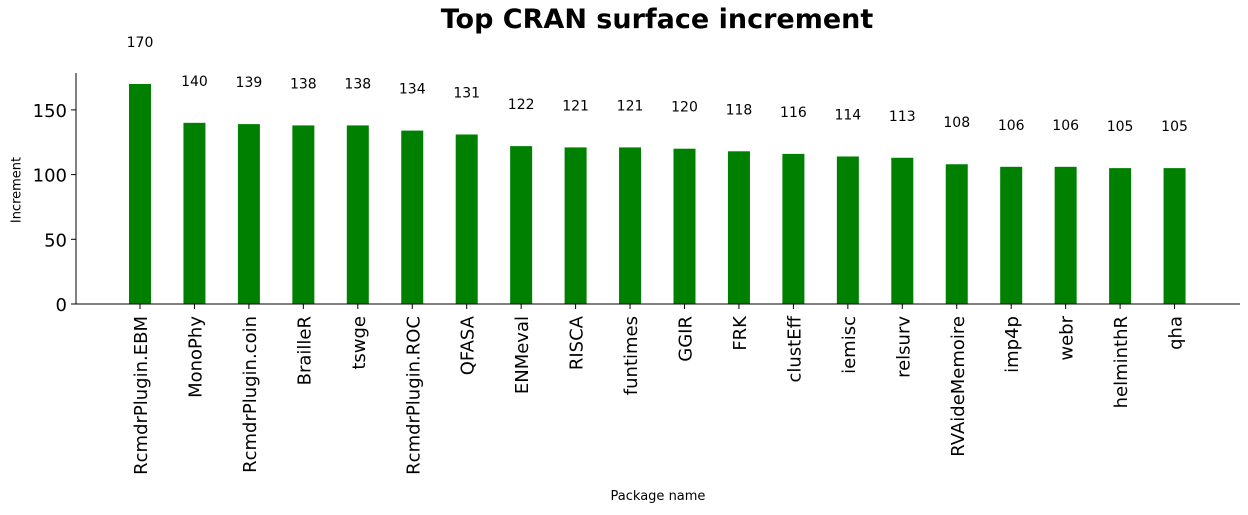 Image resolution: width=1248 pixels, height=515 pixels. I want to click on y-axis: 0 50 100 150, so click(55, 194).